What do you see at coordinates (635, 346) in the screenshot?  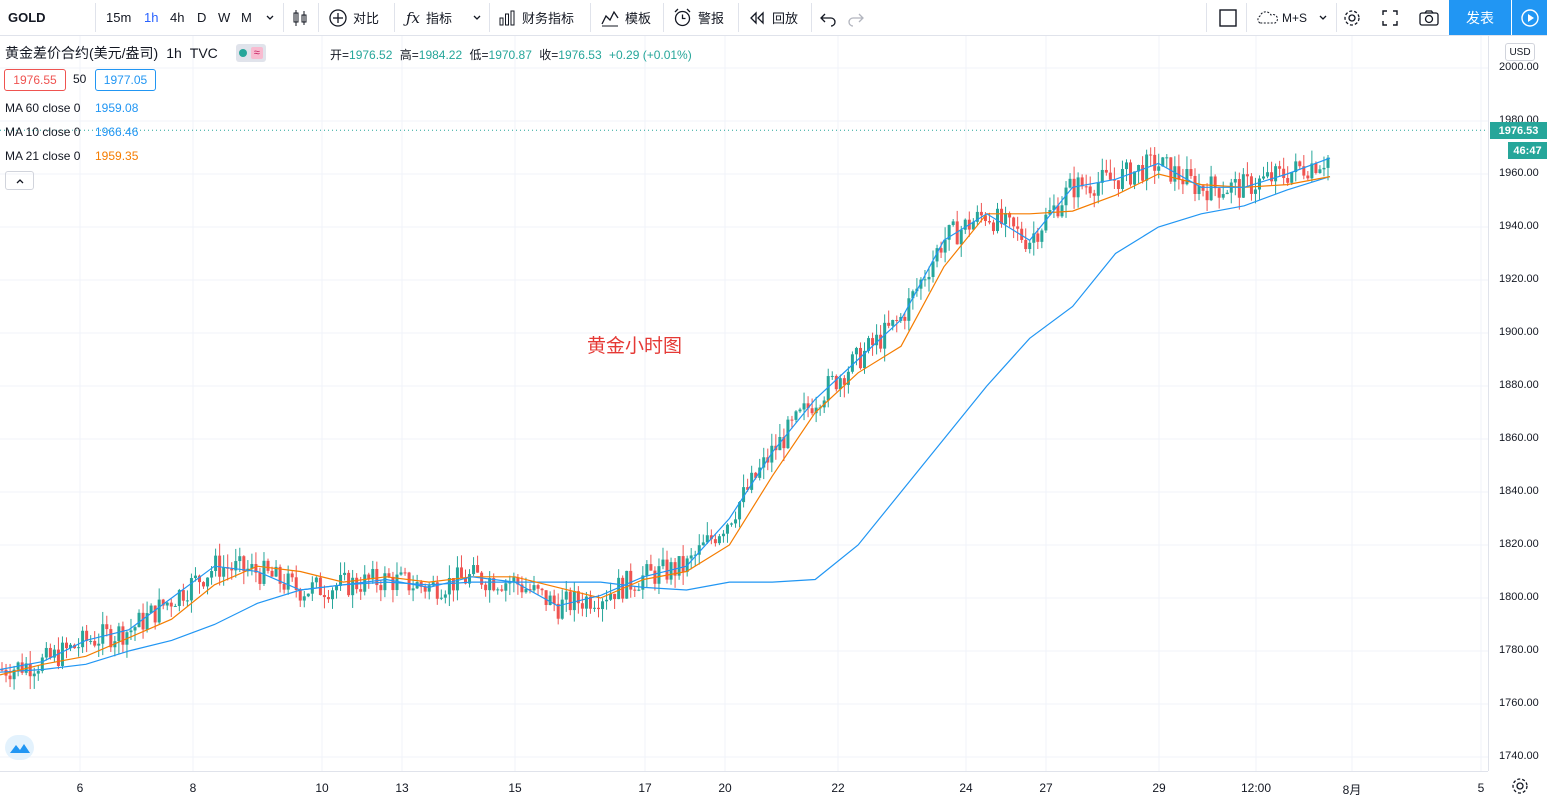 I see `chart-annotation: 黄金小时图` at bounding box center [635, 346].